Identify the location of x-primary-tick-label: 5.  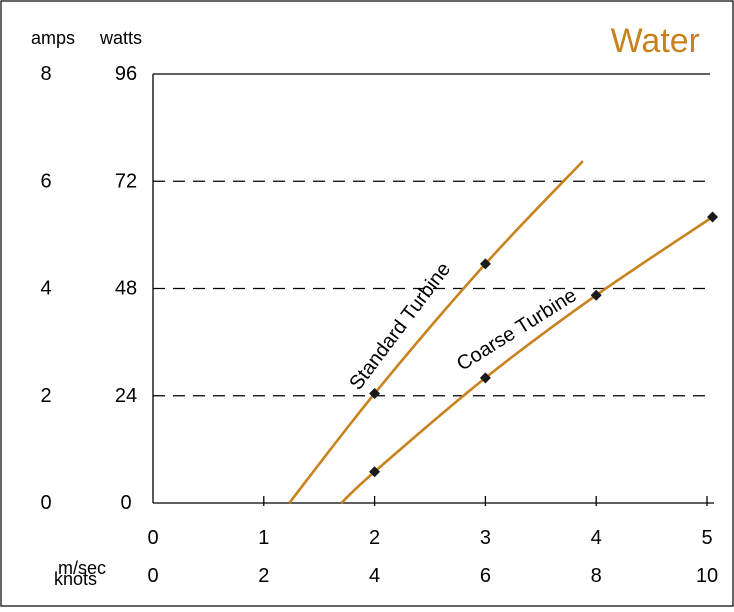
(706, 538).